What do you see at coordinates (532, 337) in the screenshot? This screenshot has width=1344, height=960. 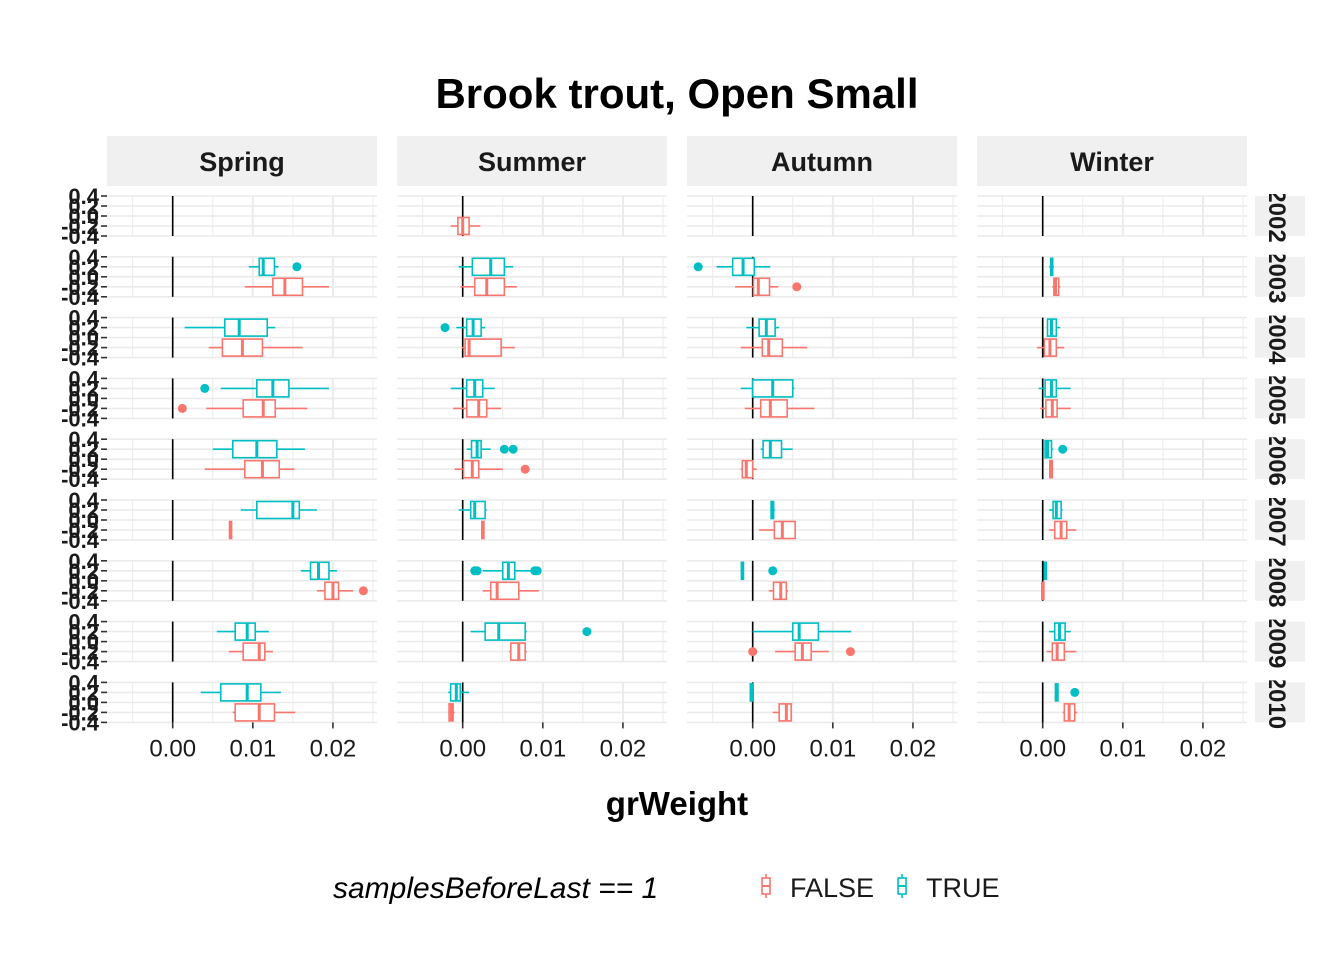 I see `panel-summer-2004` at bounding box center [532, 337].